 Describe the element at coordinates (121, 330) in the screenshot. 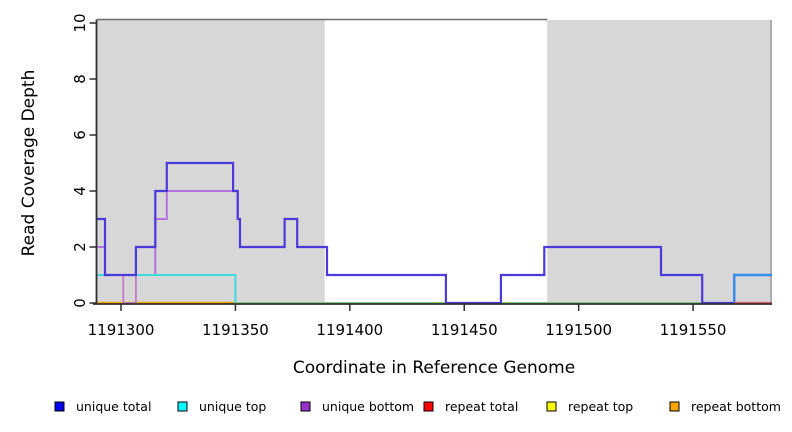

I see `x-tick-label: 1191300` at that location.